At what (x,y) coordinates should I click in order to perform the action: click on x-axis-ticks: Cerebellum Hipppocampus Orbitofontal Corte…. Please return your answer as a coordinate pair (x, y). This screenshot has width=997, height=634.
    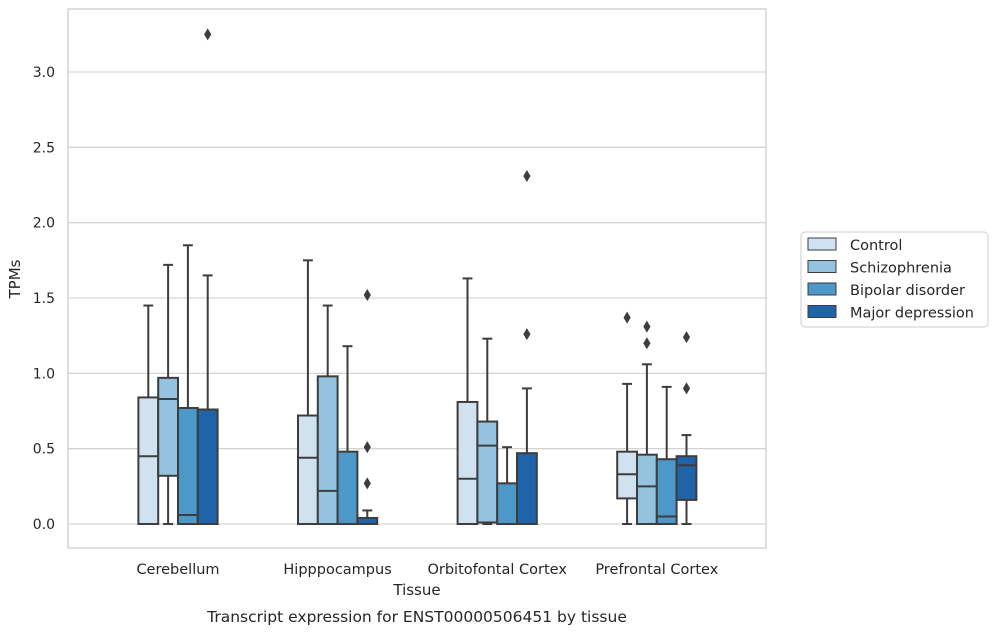
    Looking at the image, I should click on (427, 570).